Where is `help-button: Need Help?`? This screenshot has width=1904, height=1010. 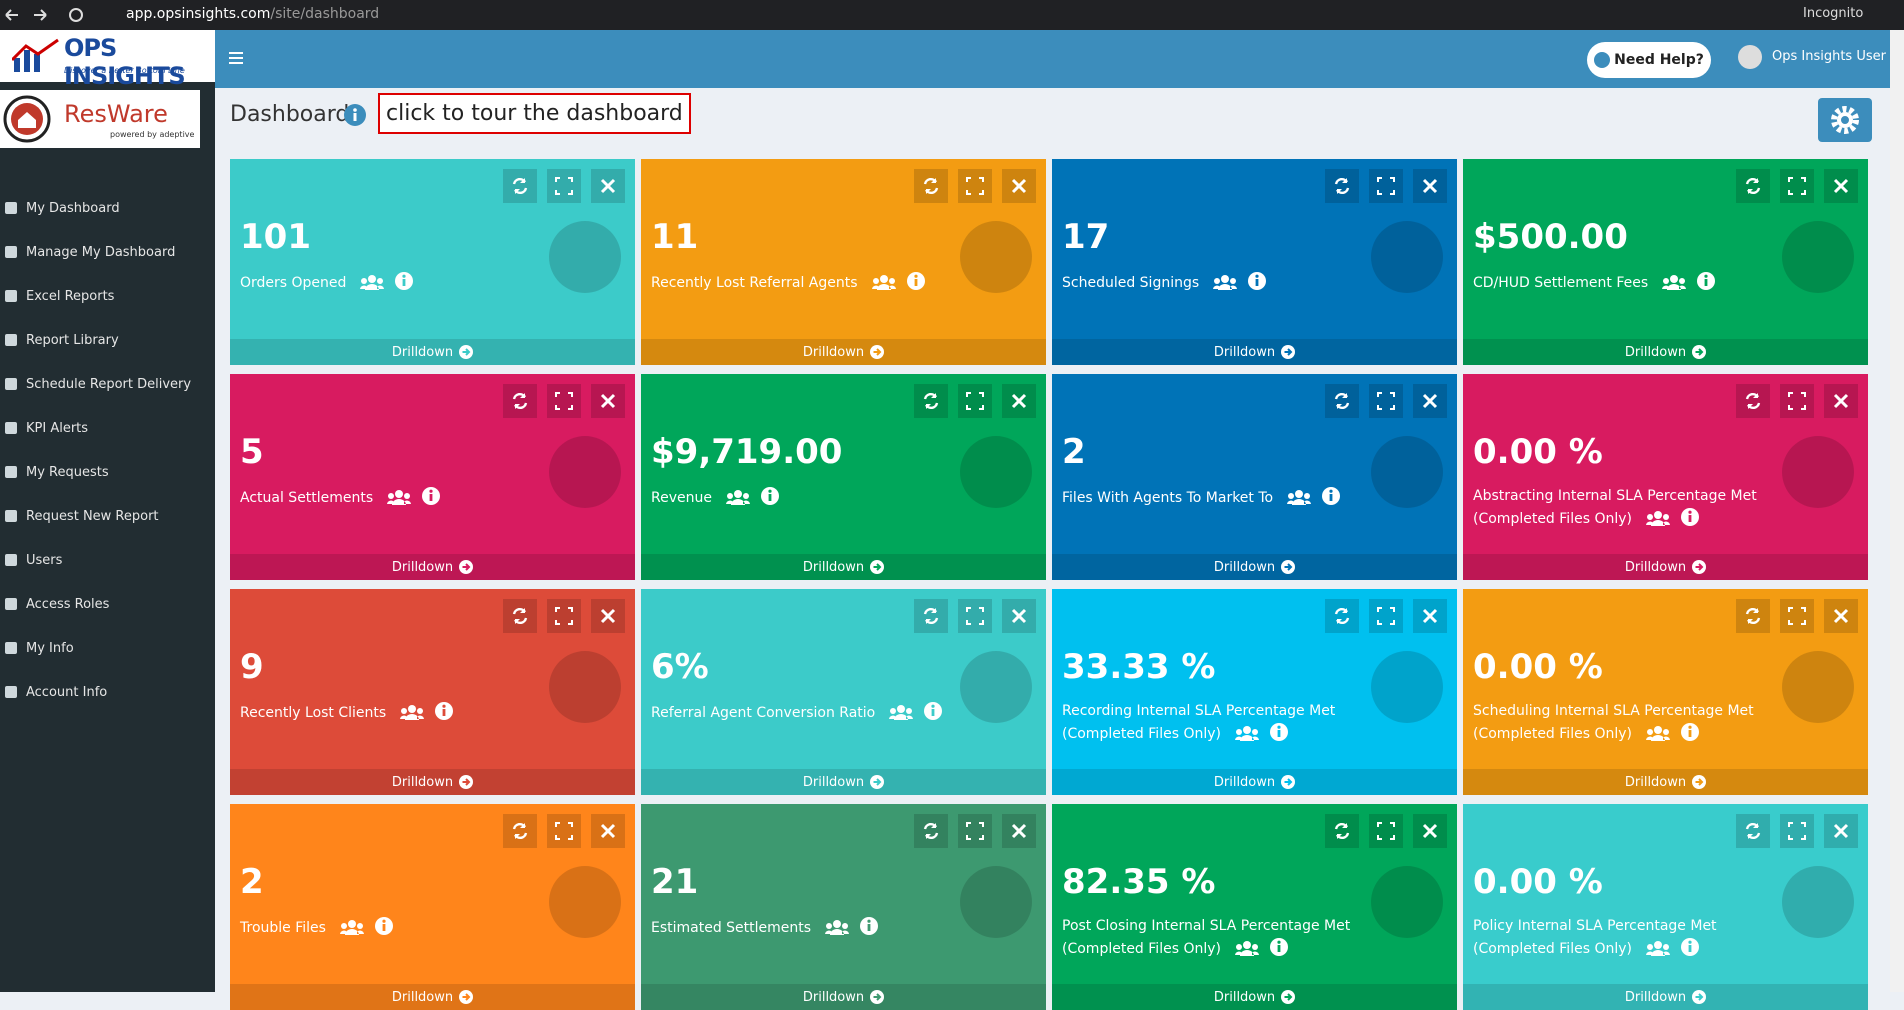 help-button: Need Help? is located at coordinates (1649, 60).